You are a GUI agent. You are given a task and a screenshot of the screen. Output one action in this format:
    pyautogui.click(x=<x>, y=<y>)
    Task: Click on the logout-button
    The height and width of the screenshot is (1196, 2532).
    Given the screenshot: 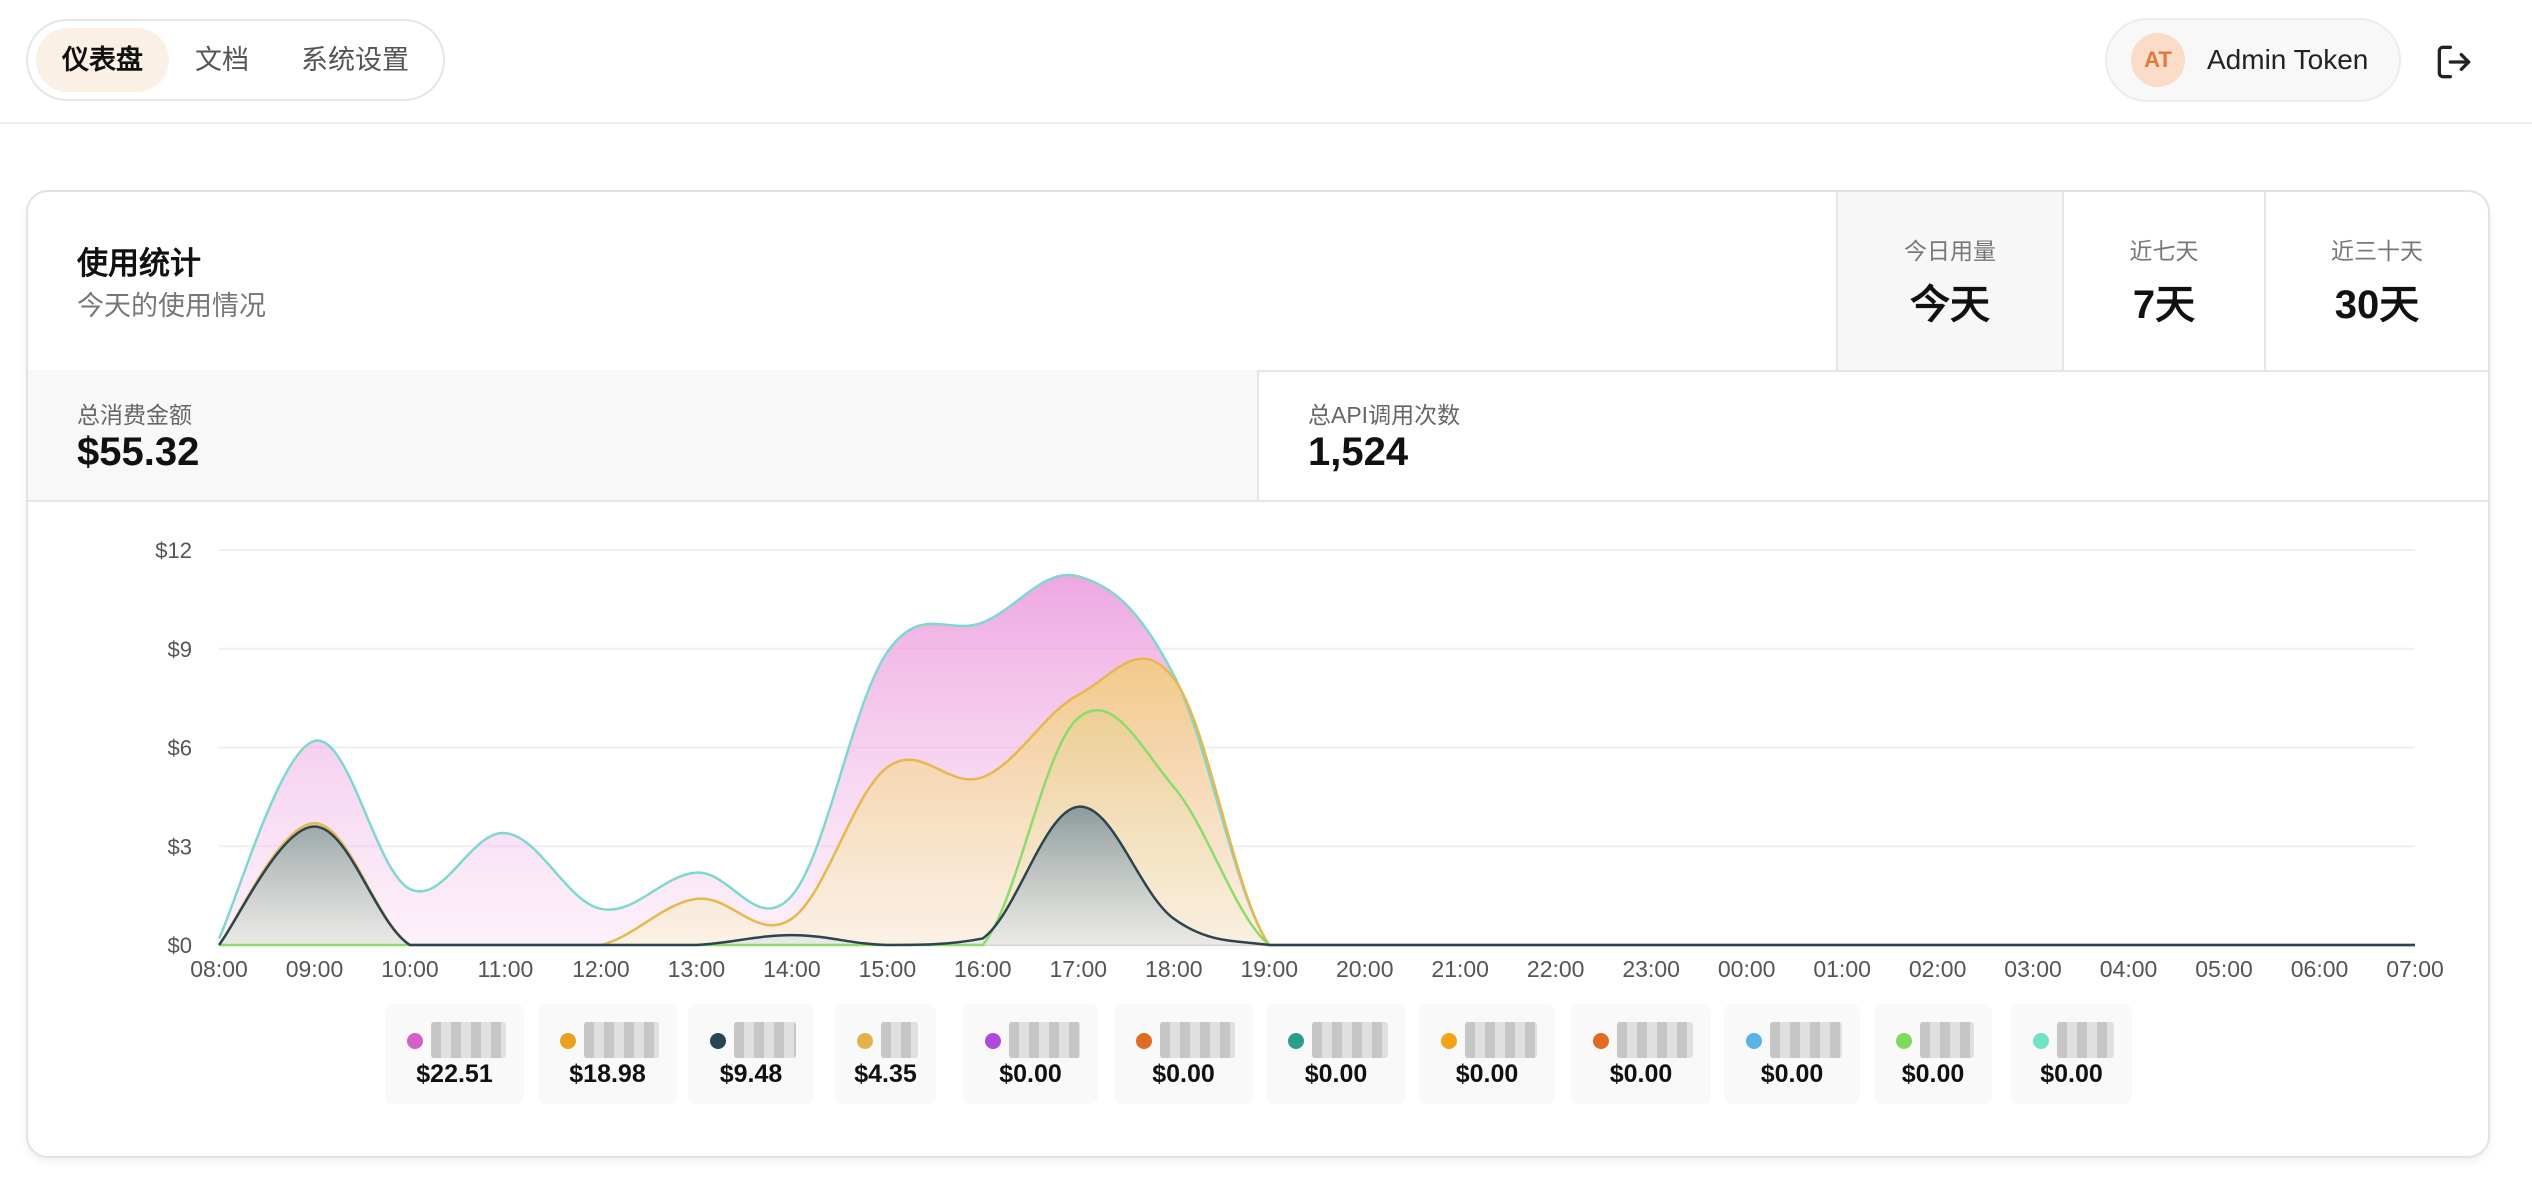 What is the action you would take?
    pyautogui.click(x=2454, y=62)
    